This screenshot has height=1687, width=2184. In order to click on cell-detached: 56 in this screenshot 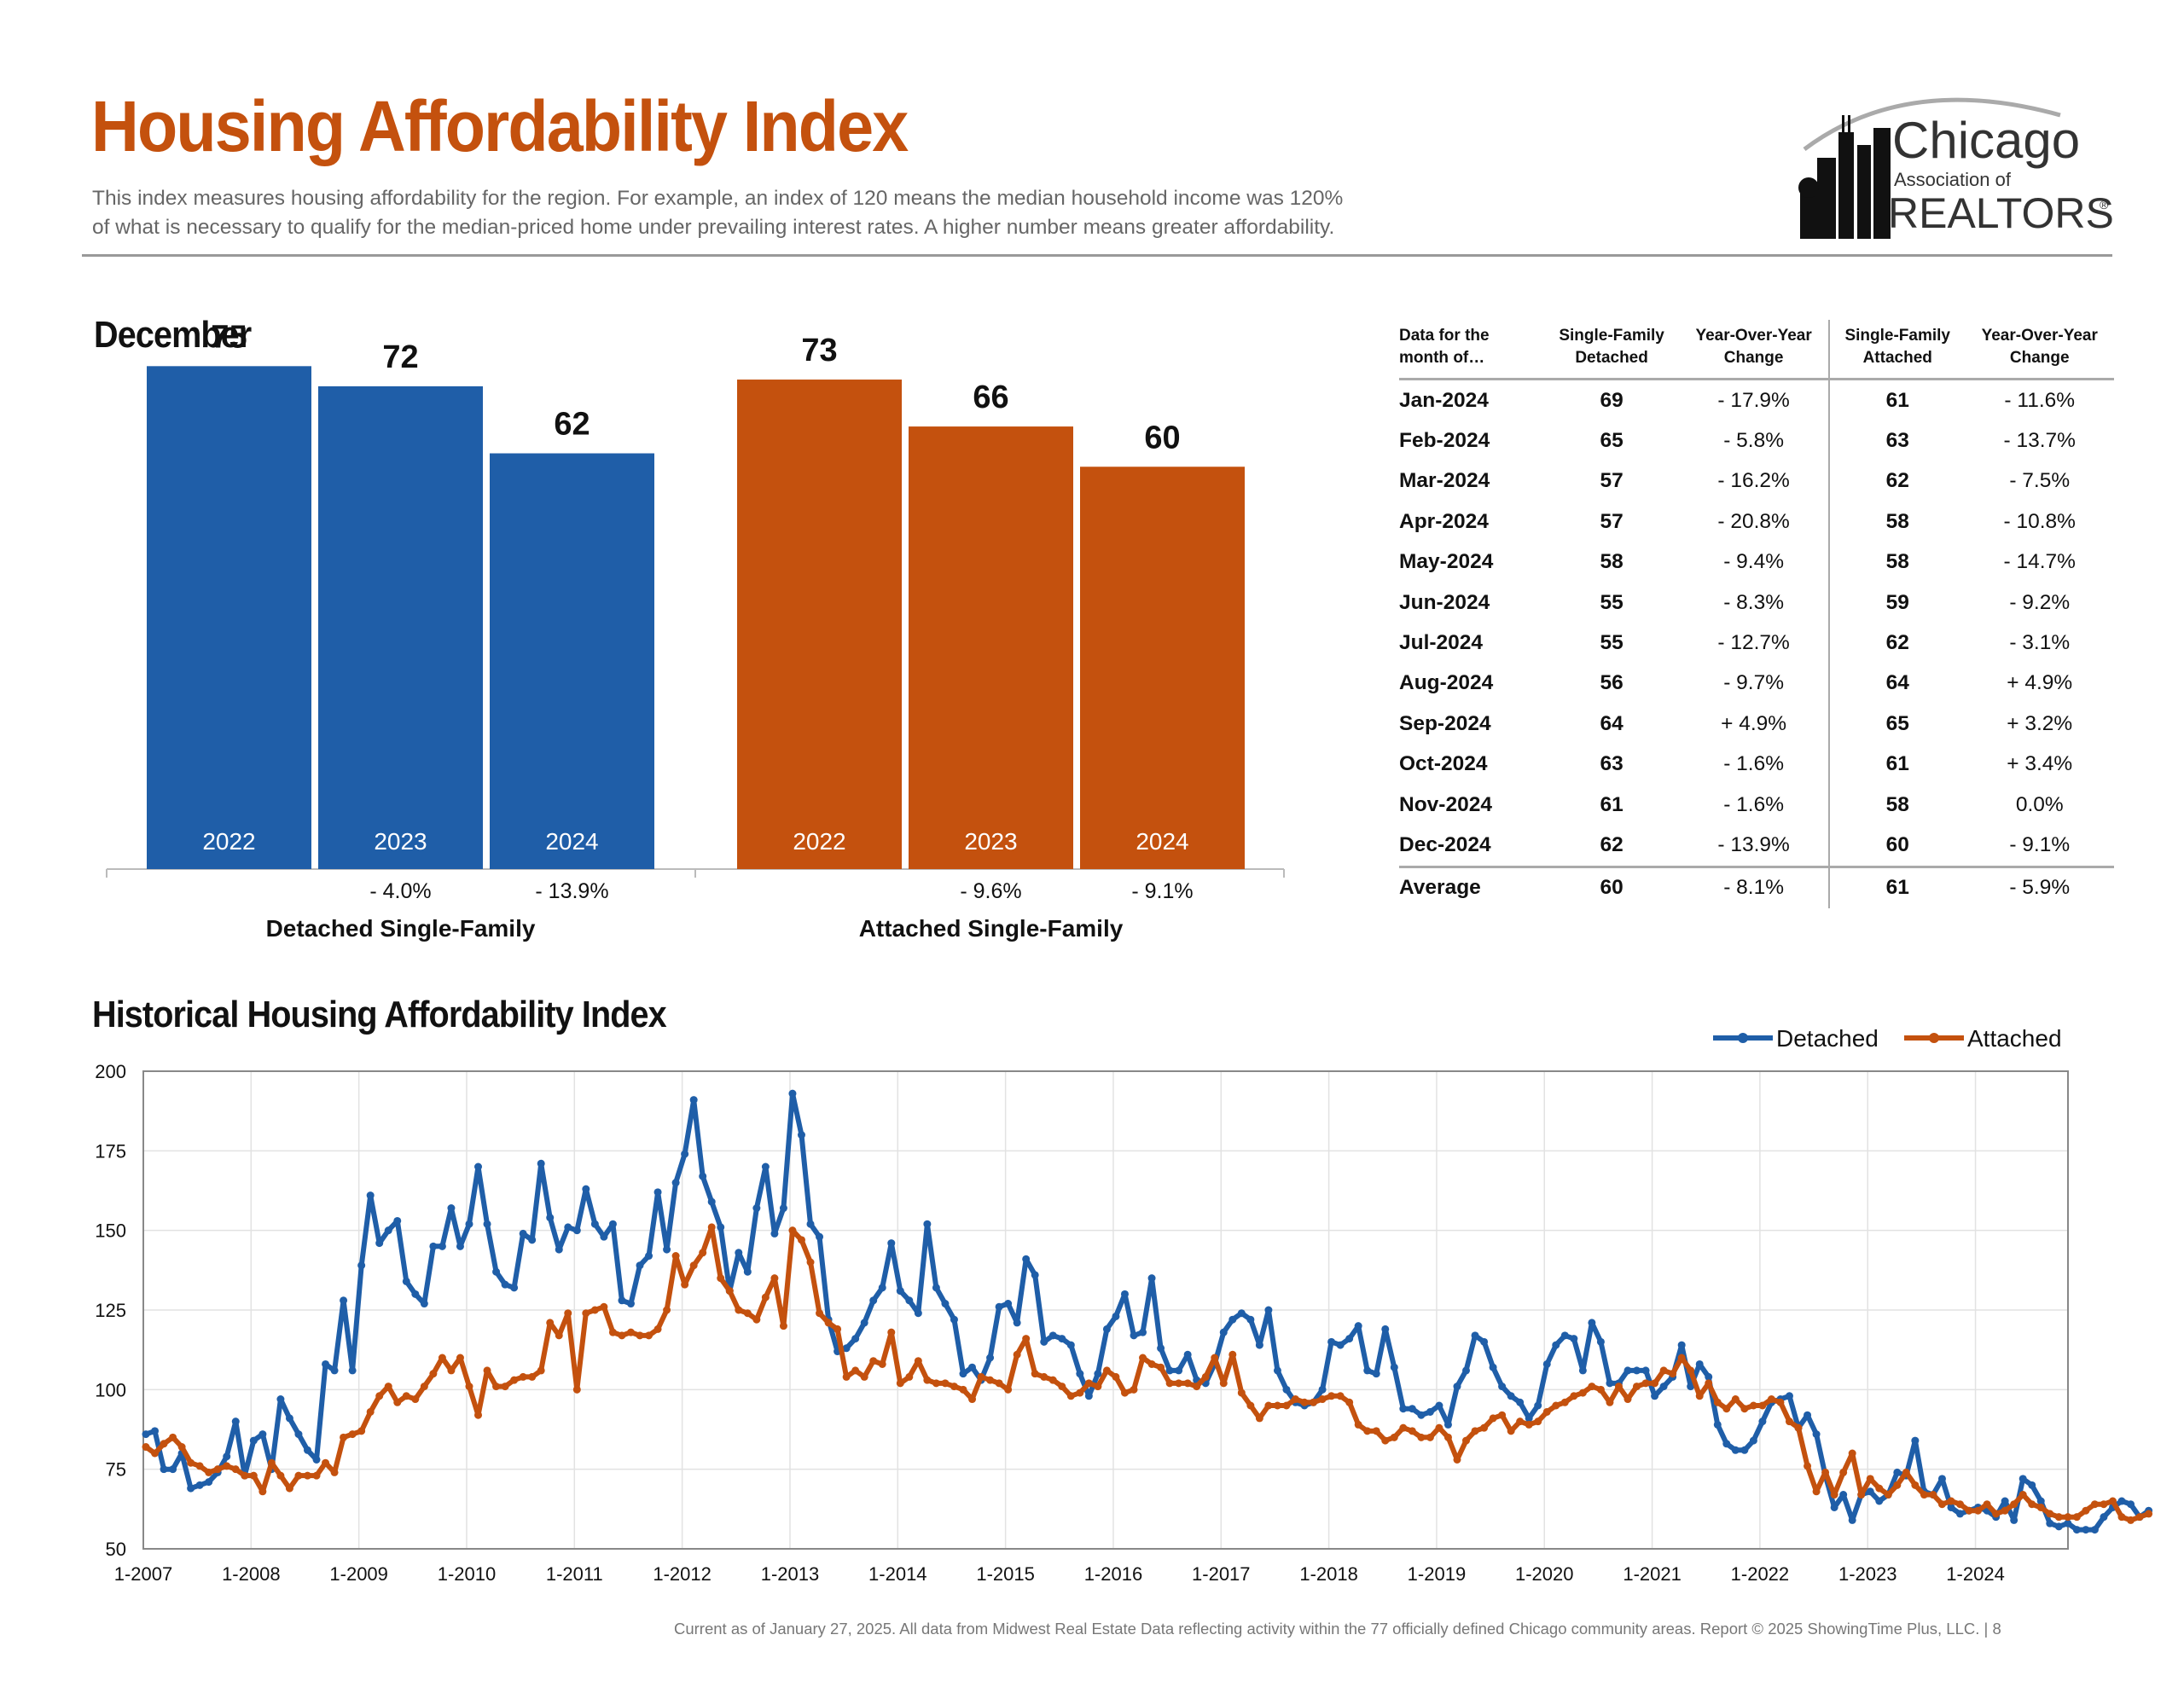, I will do `click(1611, 683)`.